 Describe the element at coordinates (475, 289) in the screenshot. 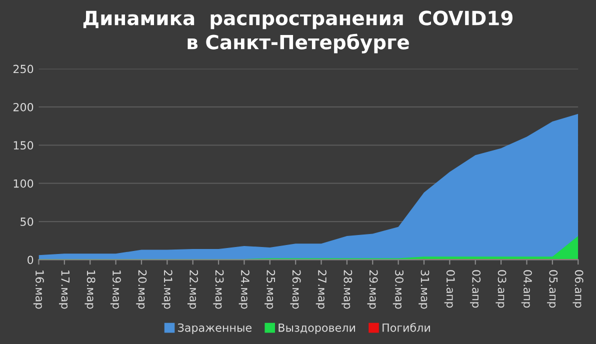

I see `x-tick-label: 02.апр` at that location.